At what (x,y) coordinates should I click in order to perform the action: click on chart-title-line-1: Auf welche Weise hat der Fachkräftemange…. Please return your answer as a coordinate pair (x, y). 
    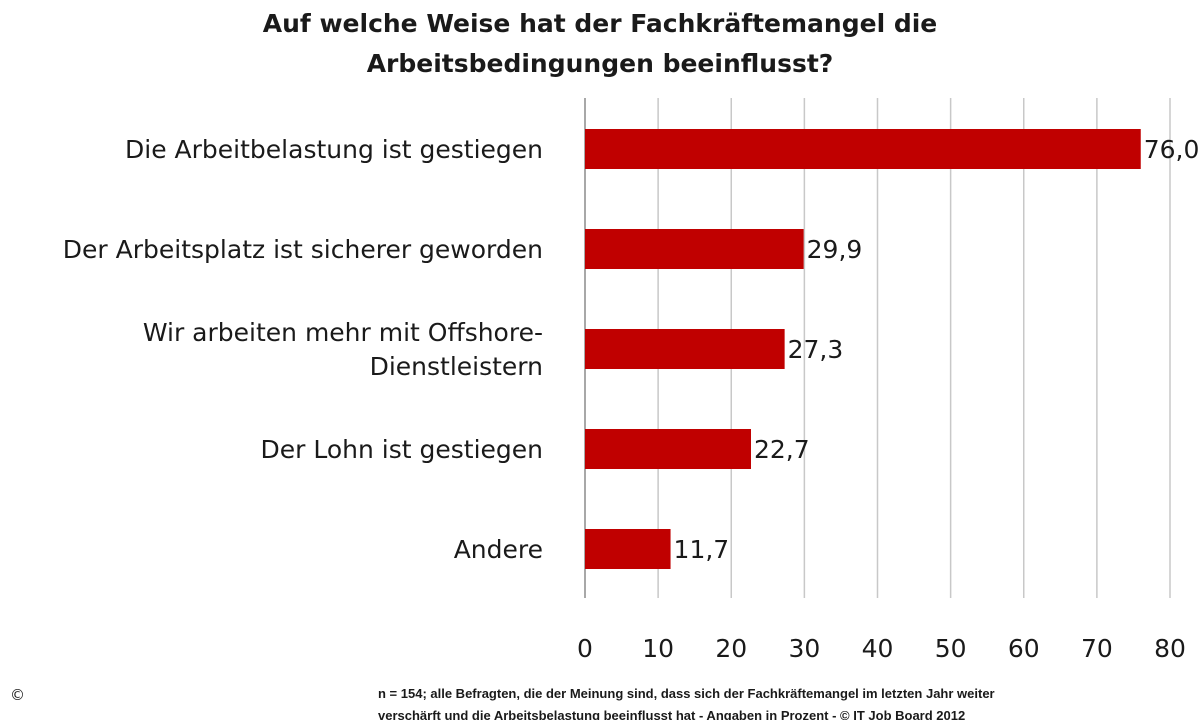
    Looking at the image, I should click on (600, 23).